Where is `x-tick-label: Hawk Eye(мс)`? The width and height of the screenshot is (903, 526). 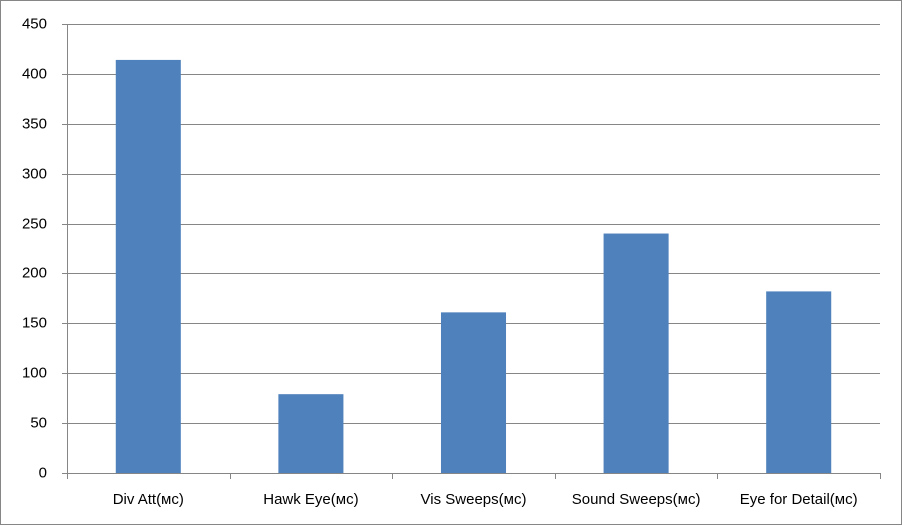 x-tick-label: Hawk Eye(мс) is located at coordinates (310, 499).